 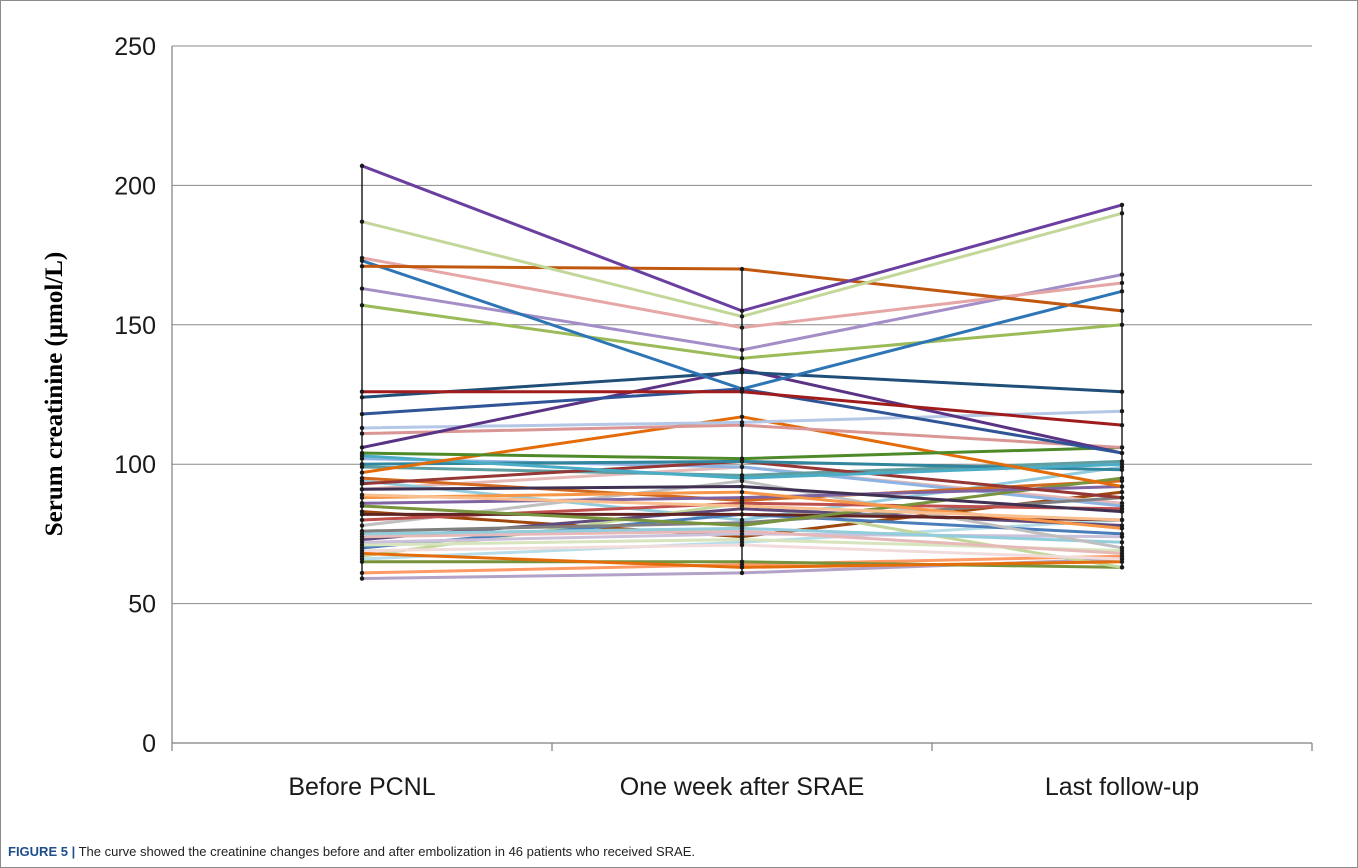 What do you see at coordinates (135, 326) in the screenshot?
I see `y-tick-label: 150` at bounding box center [135, 326].